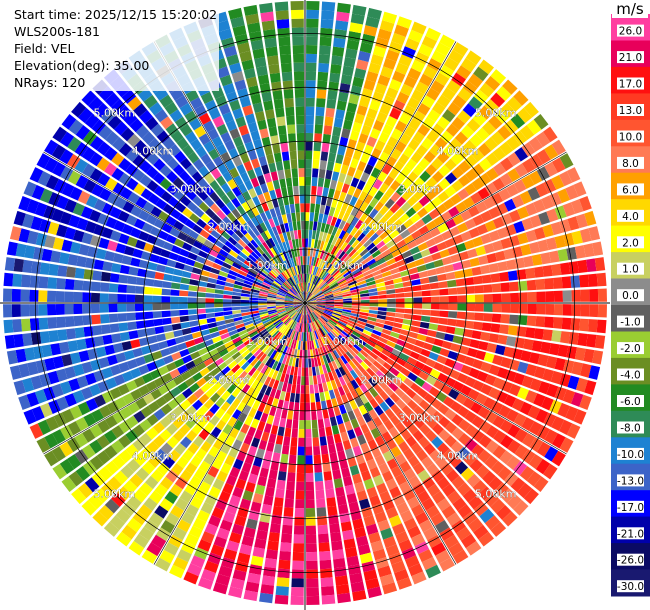 The height and width of the screenshot is (610, 650). What do you see at coordinates (380, 172) in the screenshot?
I see `azimuth-spoke` at bounding box center [380, 172].